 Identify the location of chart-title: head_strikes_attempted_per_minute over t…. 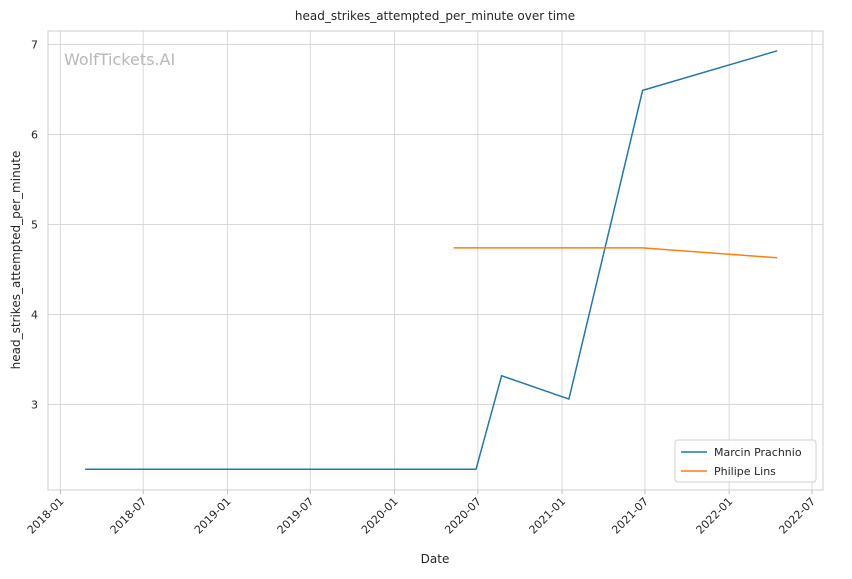
(435, 16).